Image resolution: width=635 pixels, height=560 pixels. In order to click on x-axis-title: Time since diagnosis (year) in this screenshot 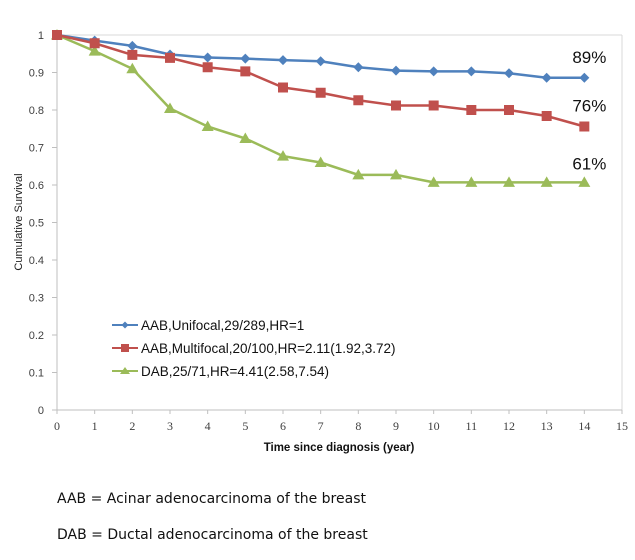, I will do `click(339, 448)`.